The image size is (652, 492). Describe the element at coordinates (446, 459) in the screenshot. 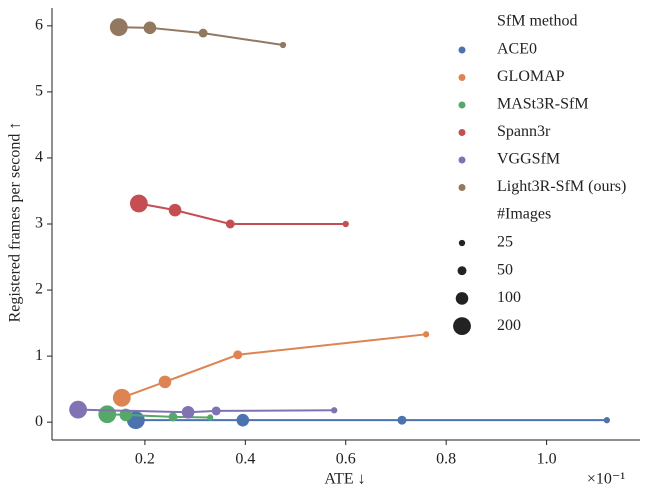

I see `x-tick-label: 0.8` at that location.